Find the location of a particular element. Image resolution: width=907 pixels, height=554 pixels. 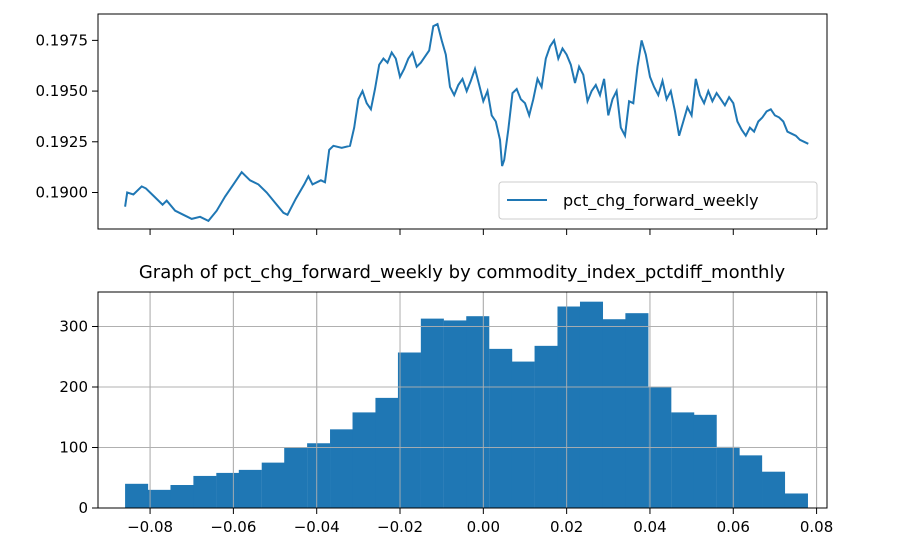

y-axis-ticks: 0 100 200 300 is located at coordinates (78, 417).